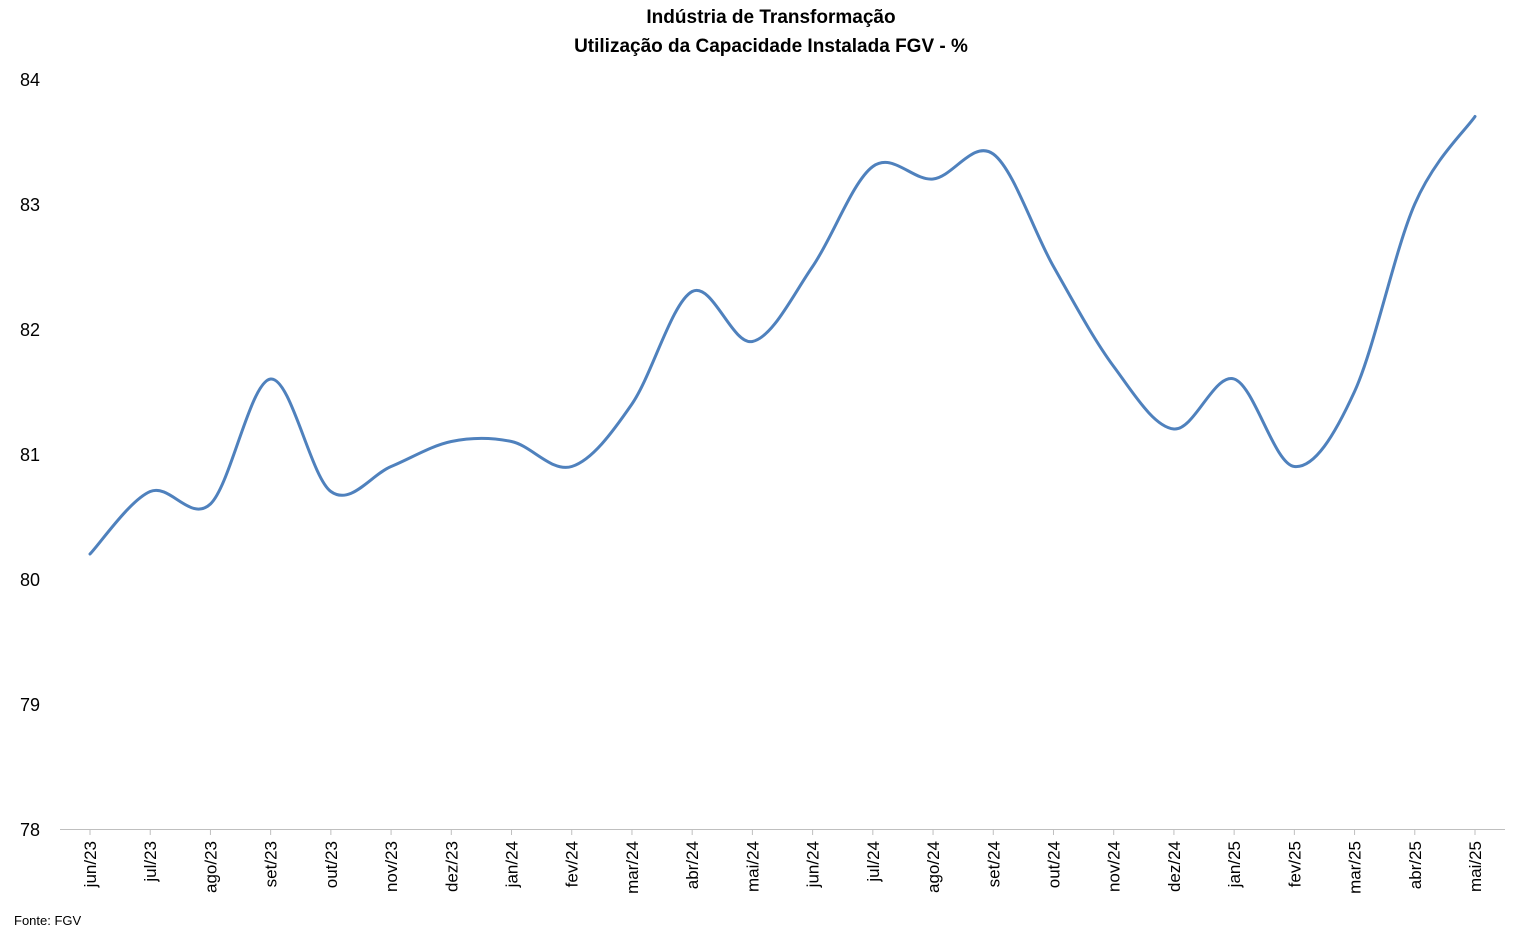 The height and width of the screenshot is (946, 1518). Describe the element at coordinates (271, 864) in the screenshot. I see `x-tick-label: set/23` at that location.